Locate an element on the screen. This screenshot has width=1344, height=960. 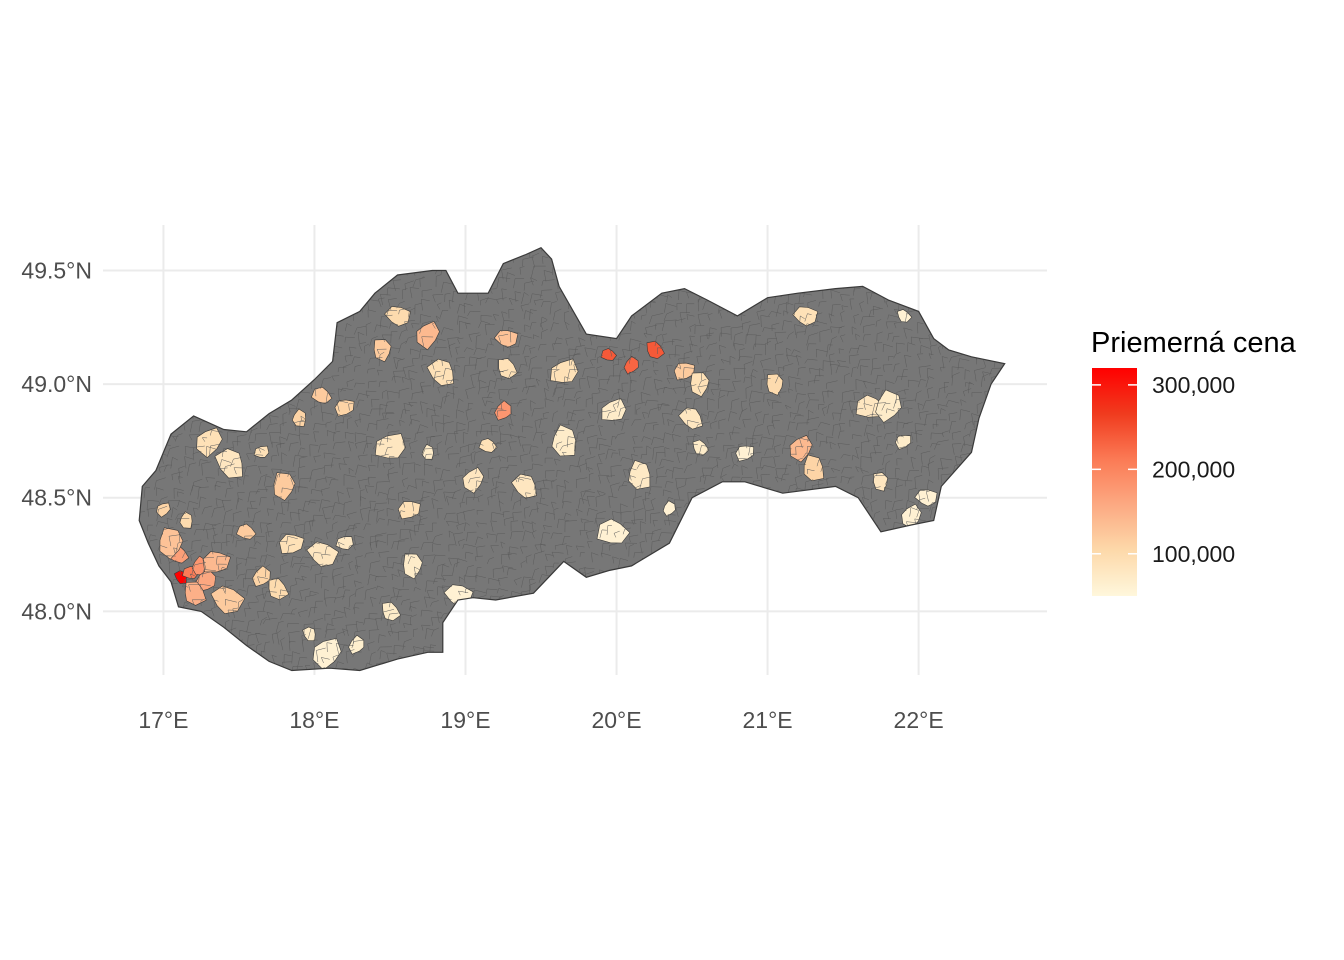
y-tick-label: 49.5°N is located at coordinates (56, 270).